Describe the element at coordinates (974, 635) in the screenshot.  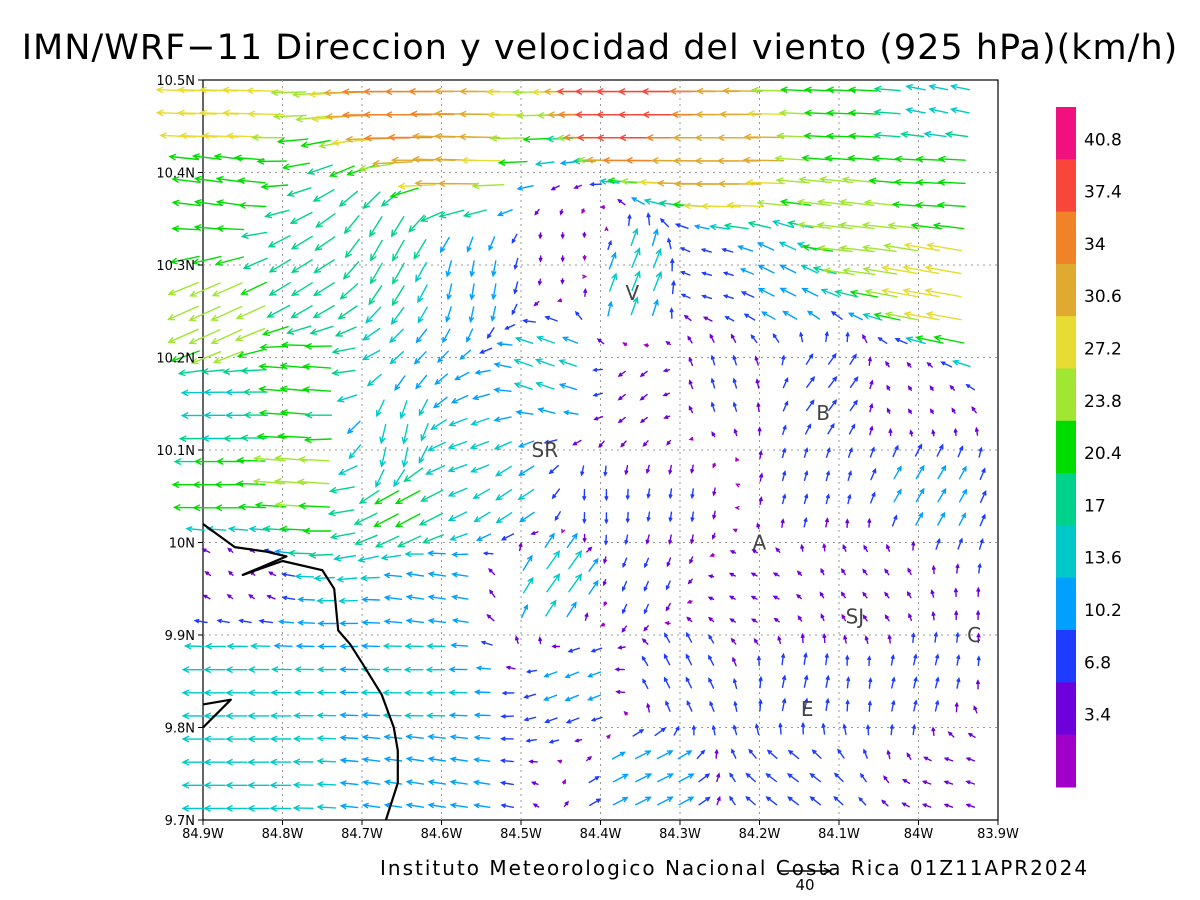
I see `place-label: C` at that location.